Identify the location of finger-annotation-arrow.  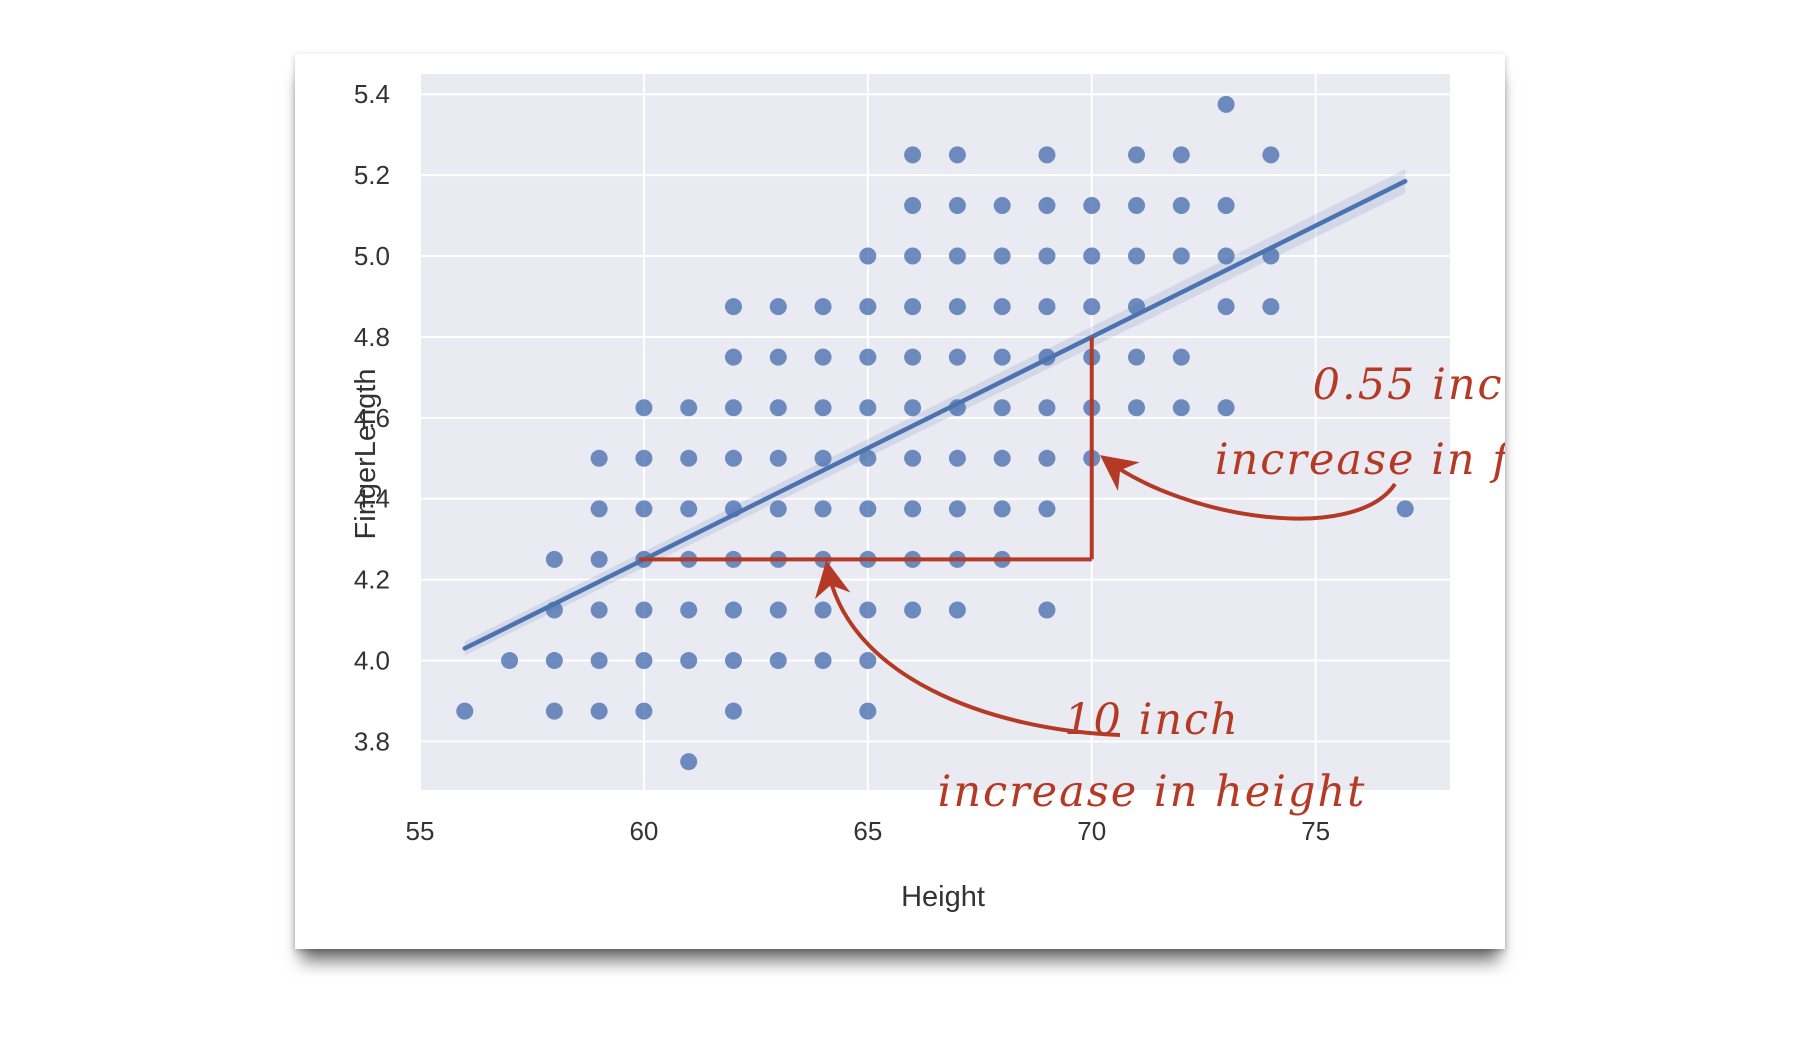
(1248, 488).